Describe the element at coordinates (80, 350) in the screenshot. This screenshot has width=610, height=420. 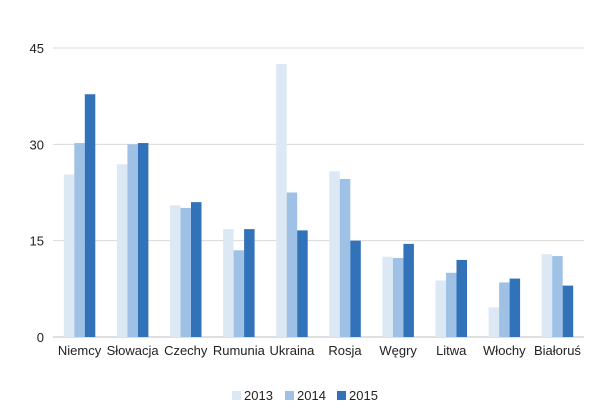
I see `x-tick-label: Niemcy` at that location.